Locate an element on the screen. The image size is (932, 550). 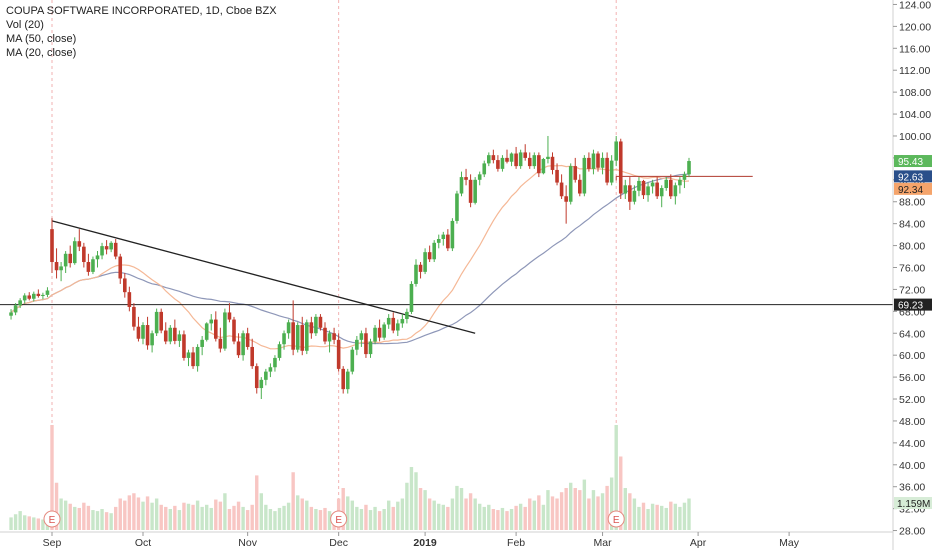
price-tick-label: 104.00 is located at coordinates (915, 115).